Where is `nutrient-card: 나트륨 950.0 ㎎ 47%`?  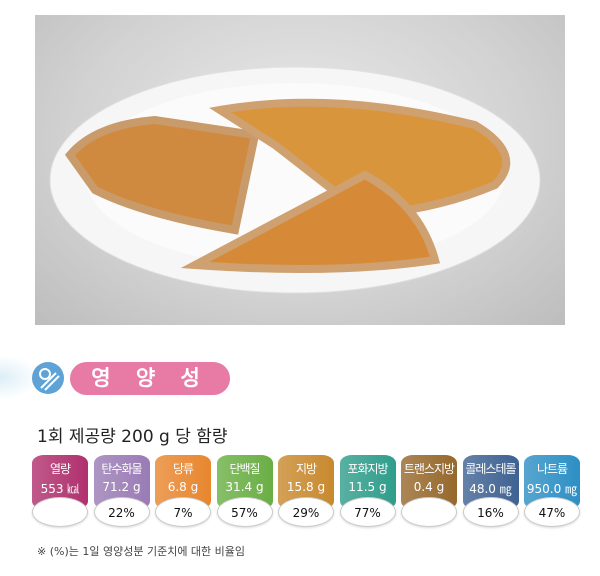 nutrient-card: 나트륨 950.0 ㎎ 47% is located at coordinates (552, 491).